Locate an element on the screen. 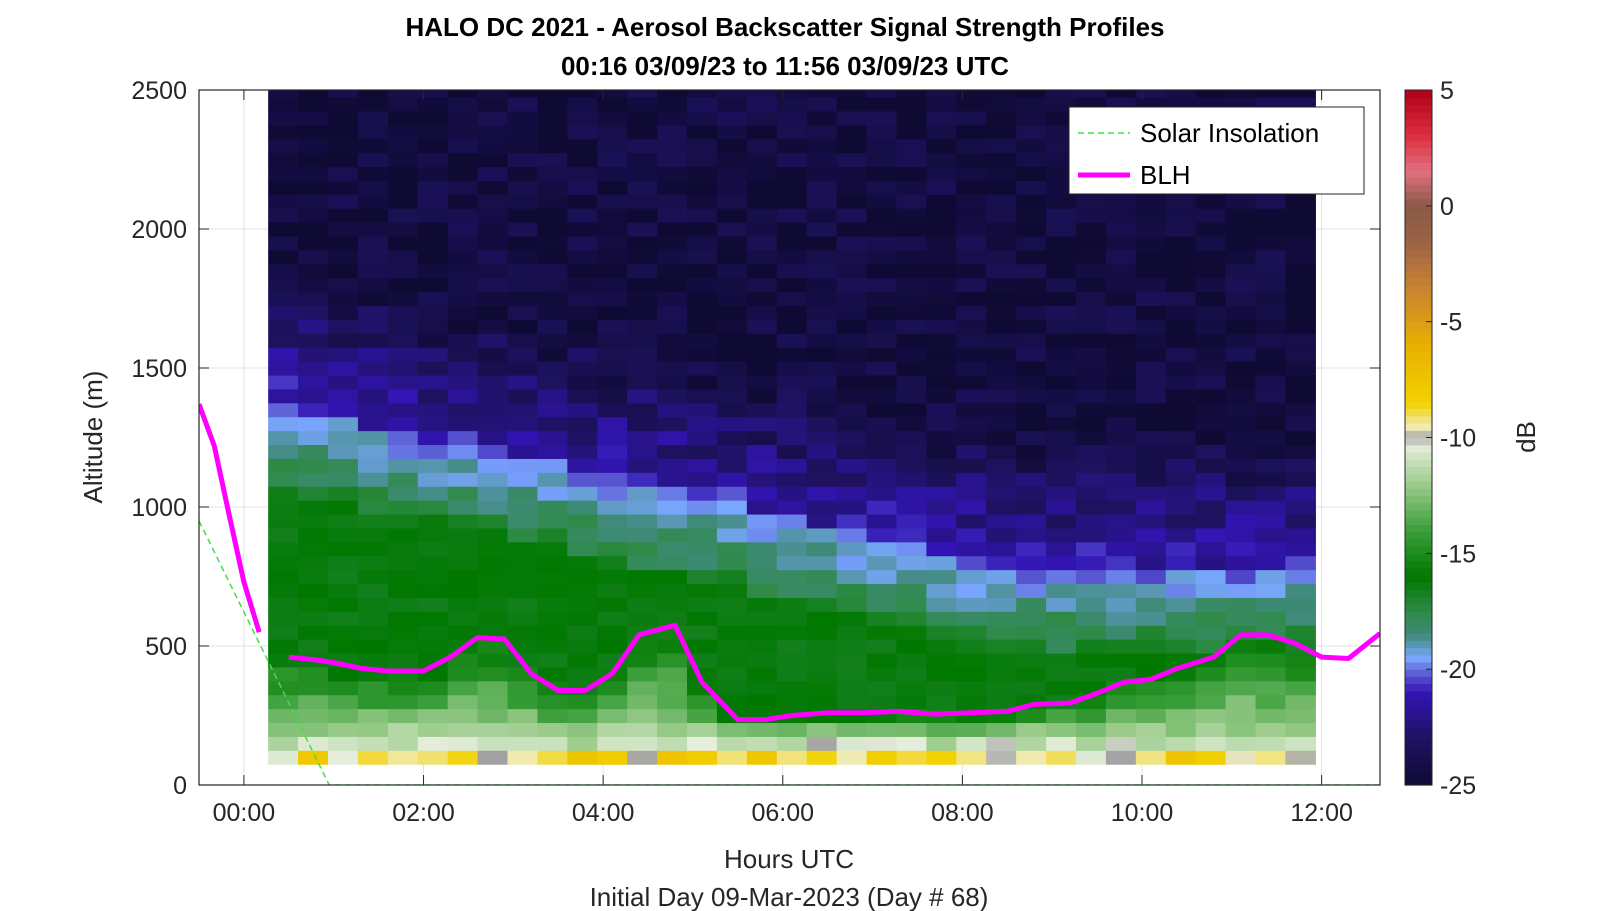  x-tick-label: 02:00 is located at coordinates (423, 813).